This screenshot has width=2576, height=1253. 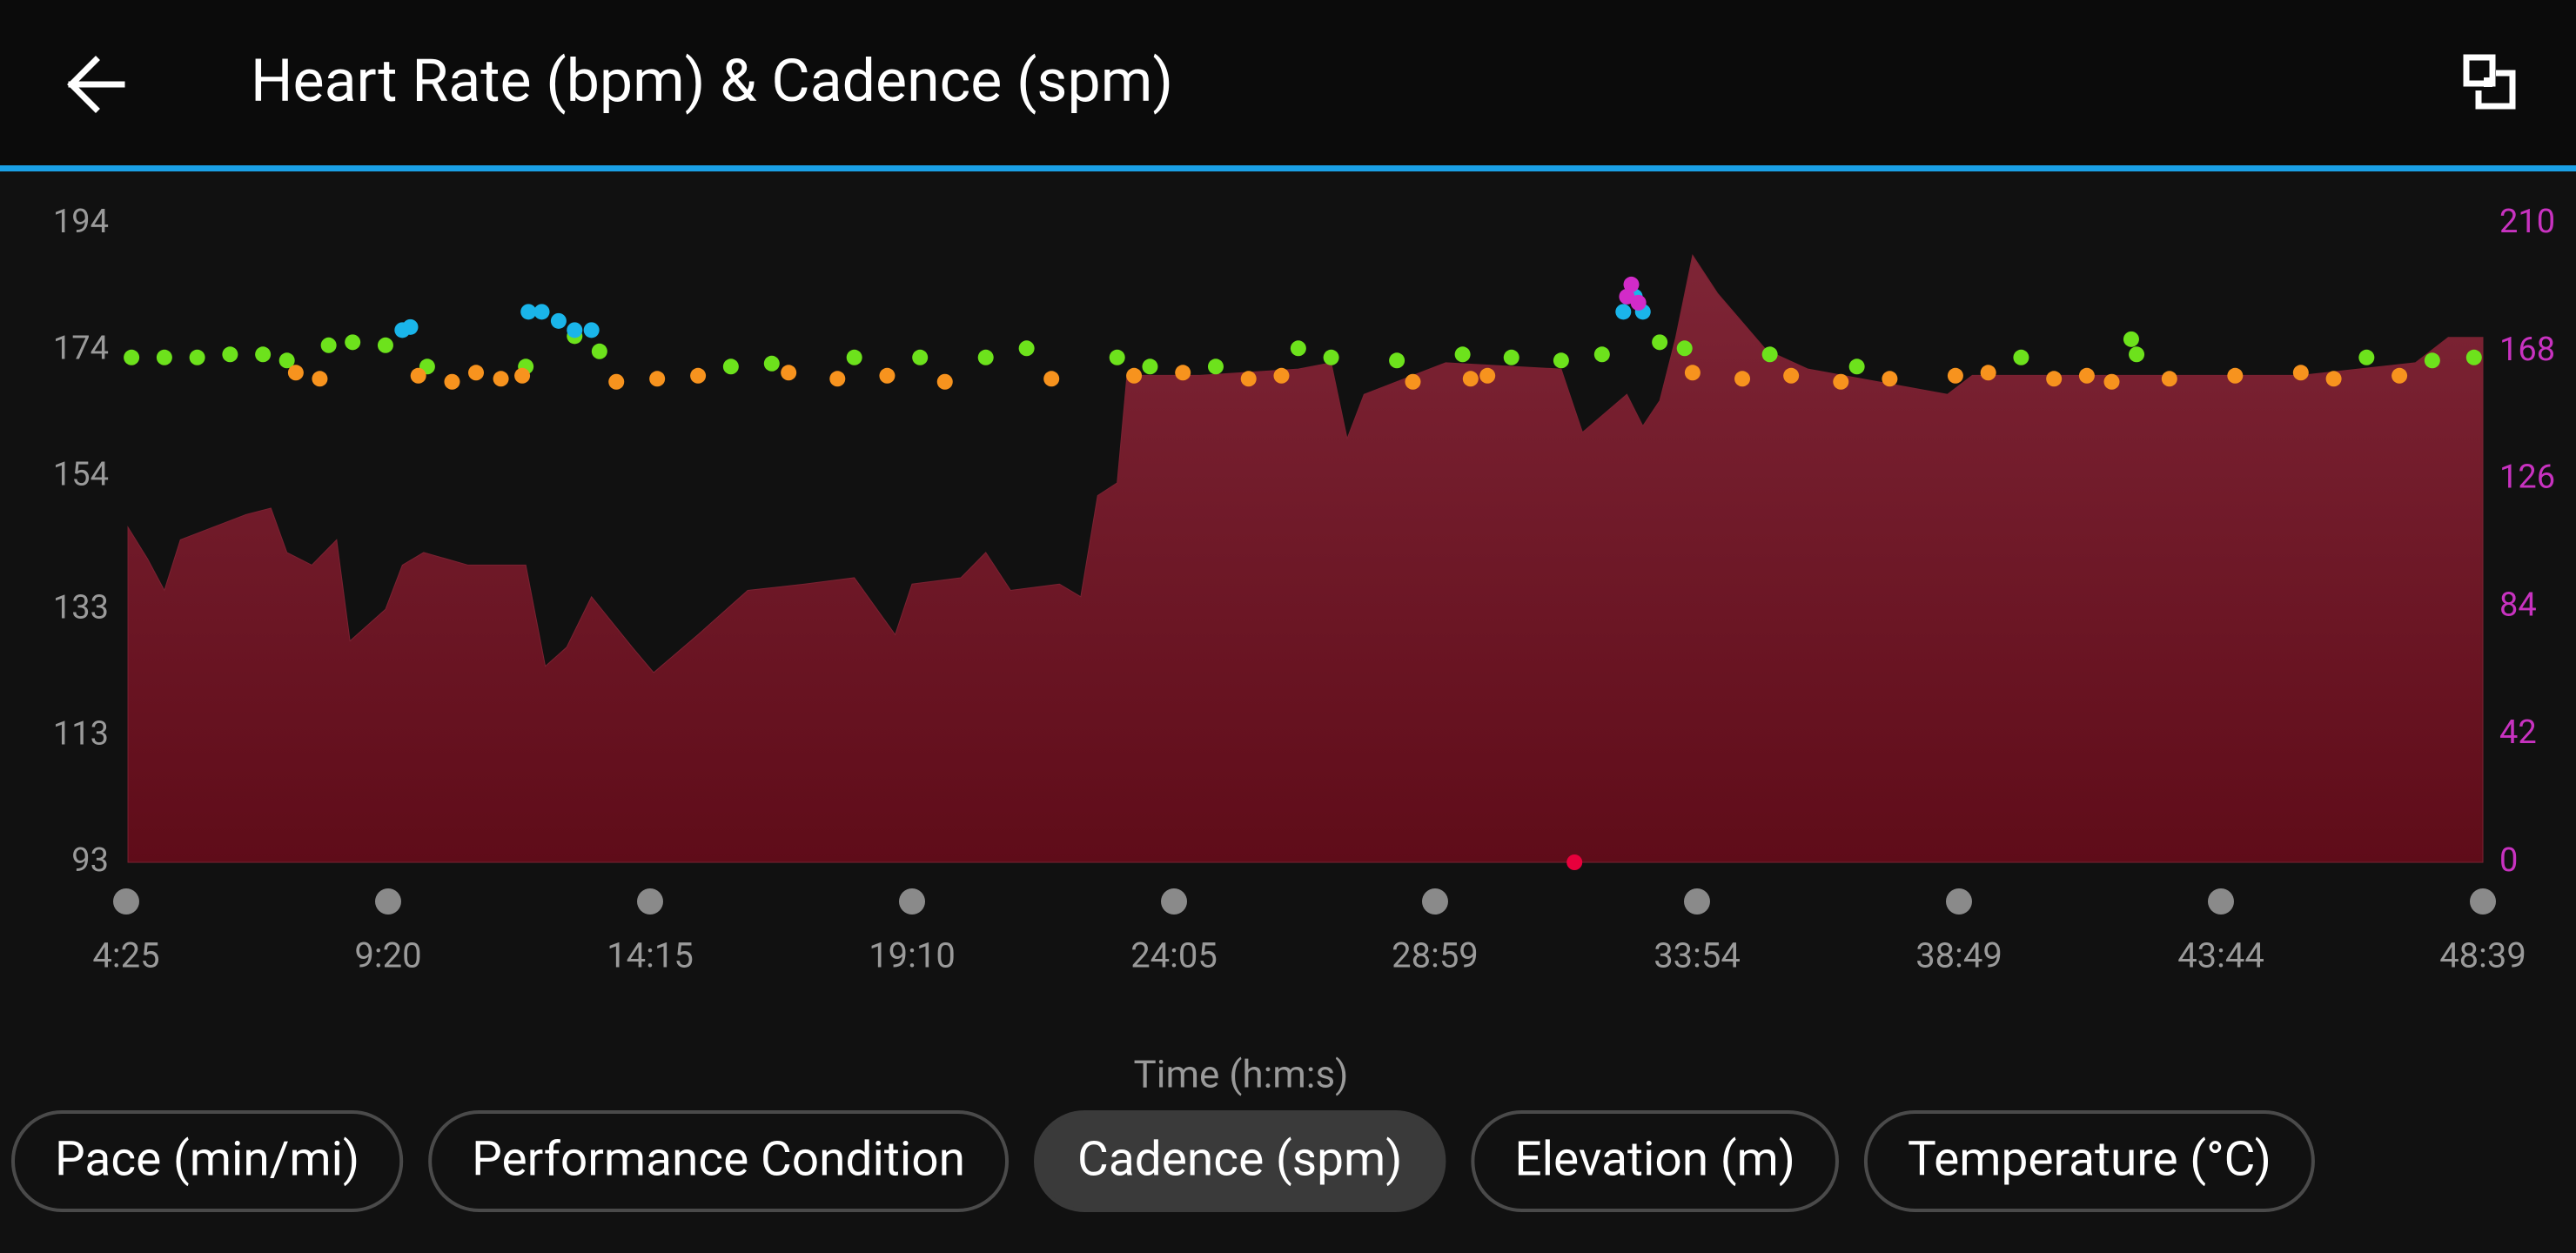 I want to click on x-tick-label: 38:49, so click(x=1959, y=955).